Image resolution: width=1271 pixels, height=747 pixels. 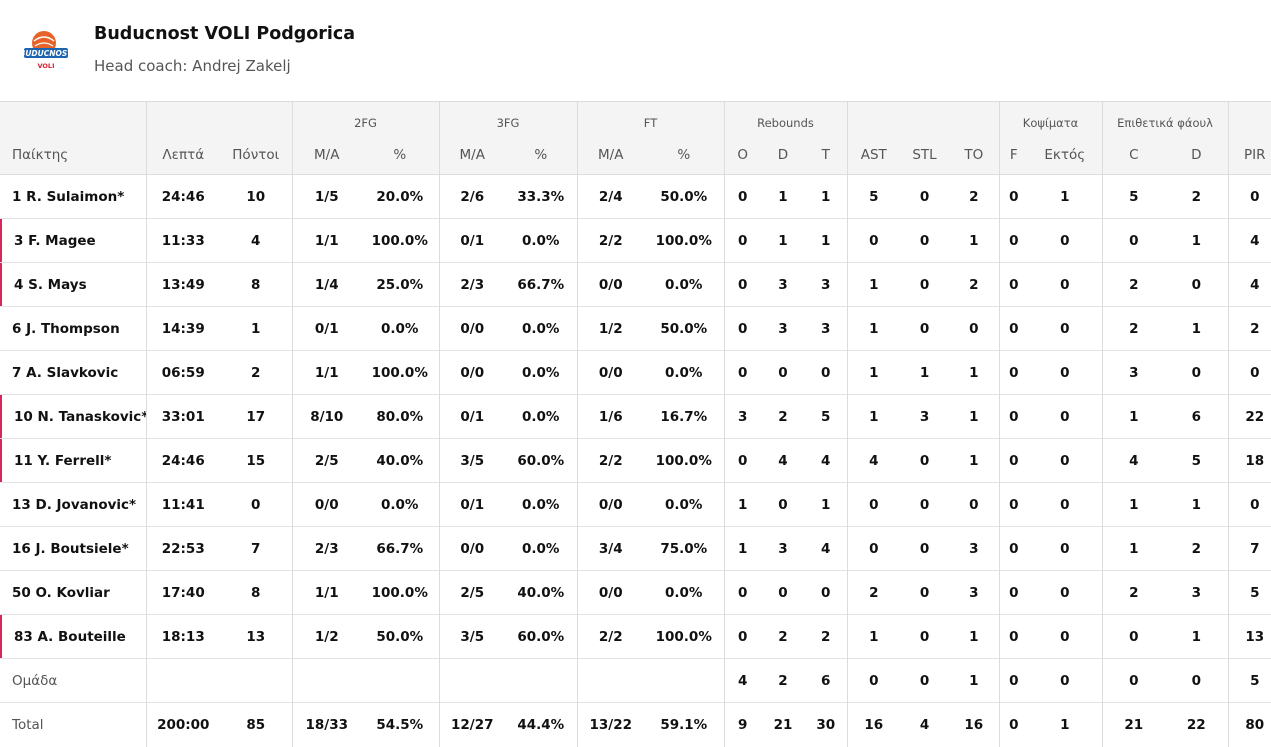 What do you see at coordinates (256, 680) in the screenshot?
I see `cell-points` at bounding box center [256, 680].